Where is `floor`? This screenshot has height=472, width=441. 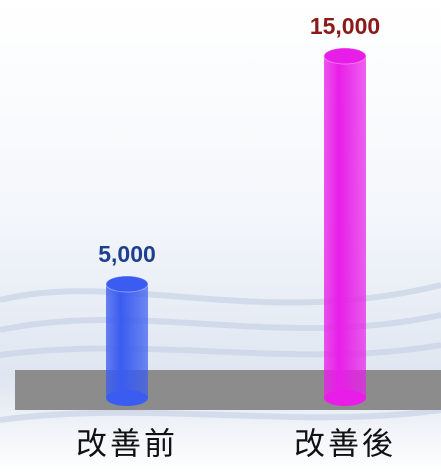 floor is located at coordinates (228, 390).